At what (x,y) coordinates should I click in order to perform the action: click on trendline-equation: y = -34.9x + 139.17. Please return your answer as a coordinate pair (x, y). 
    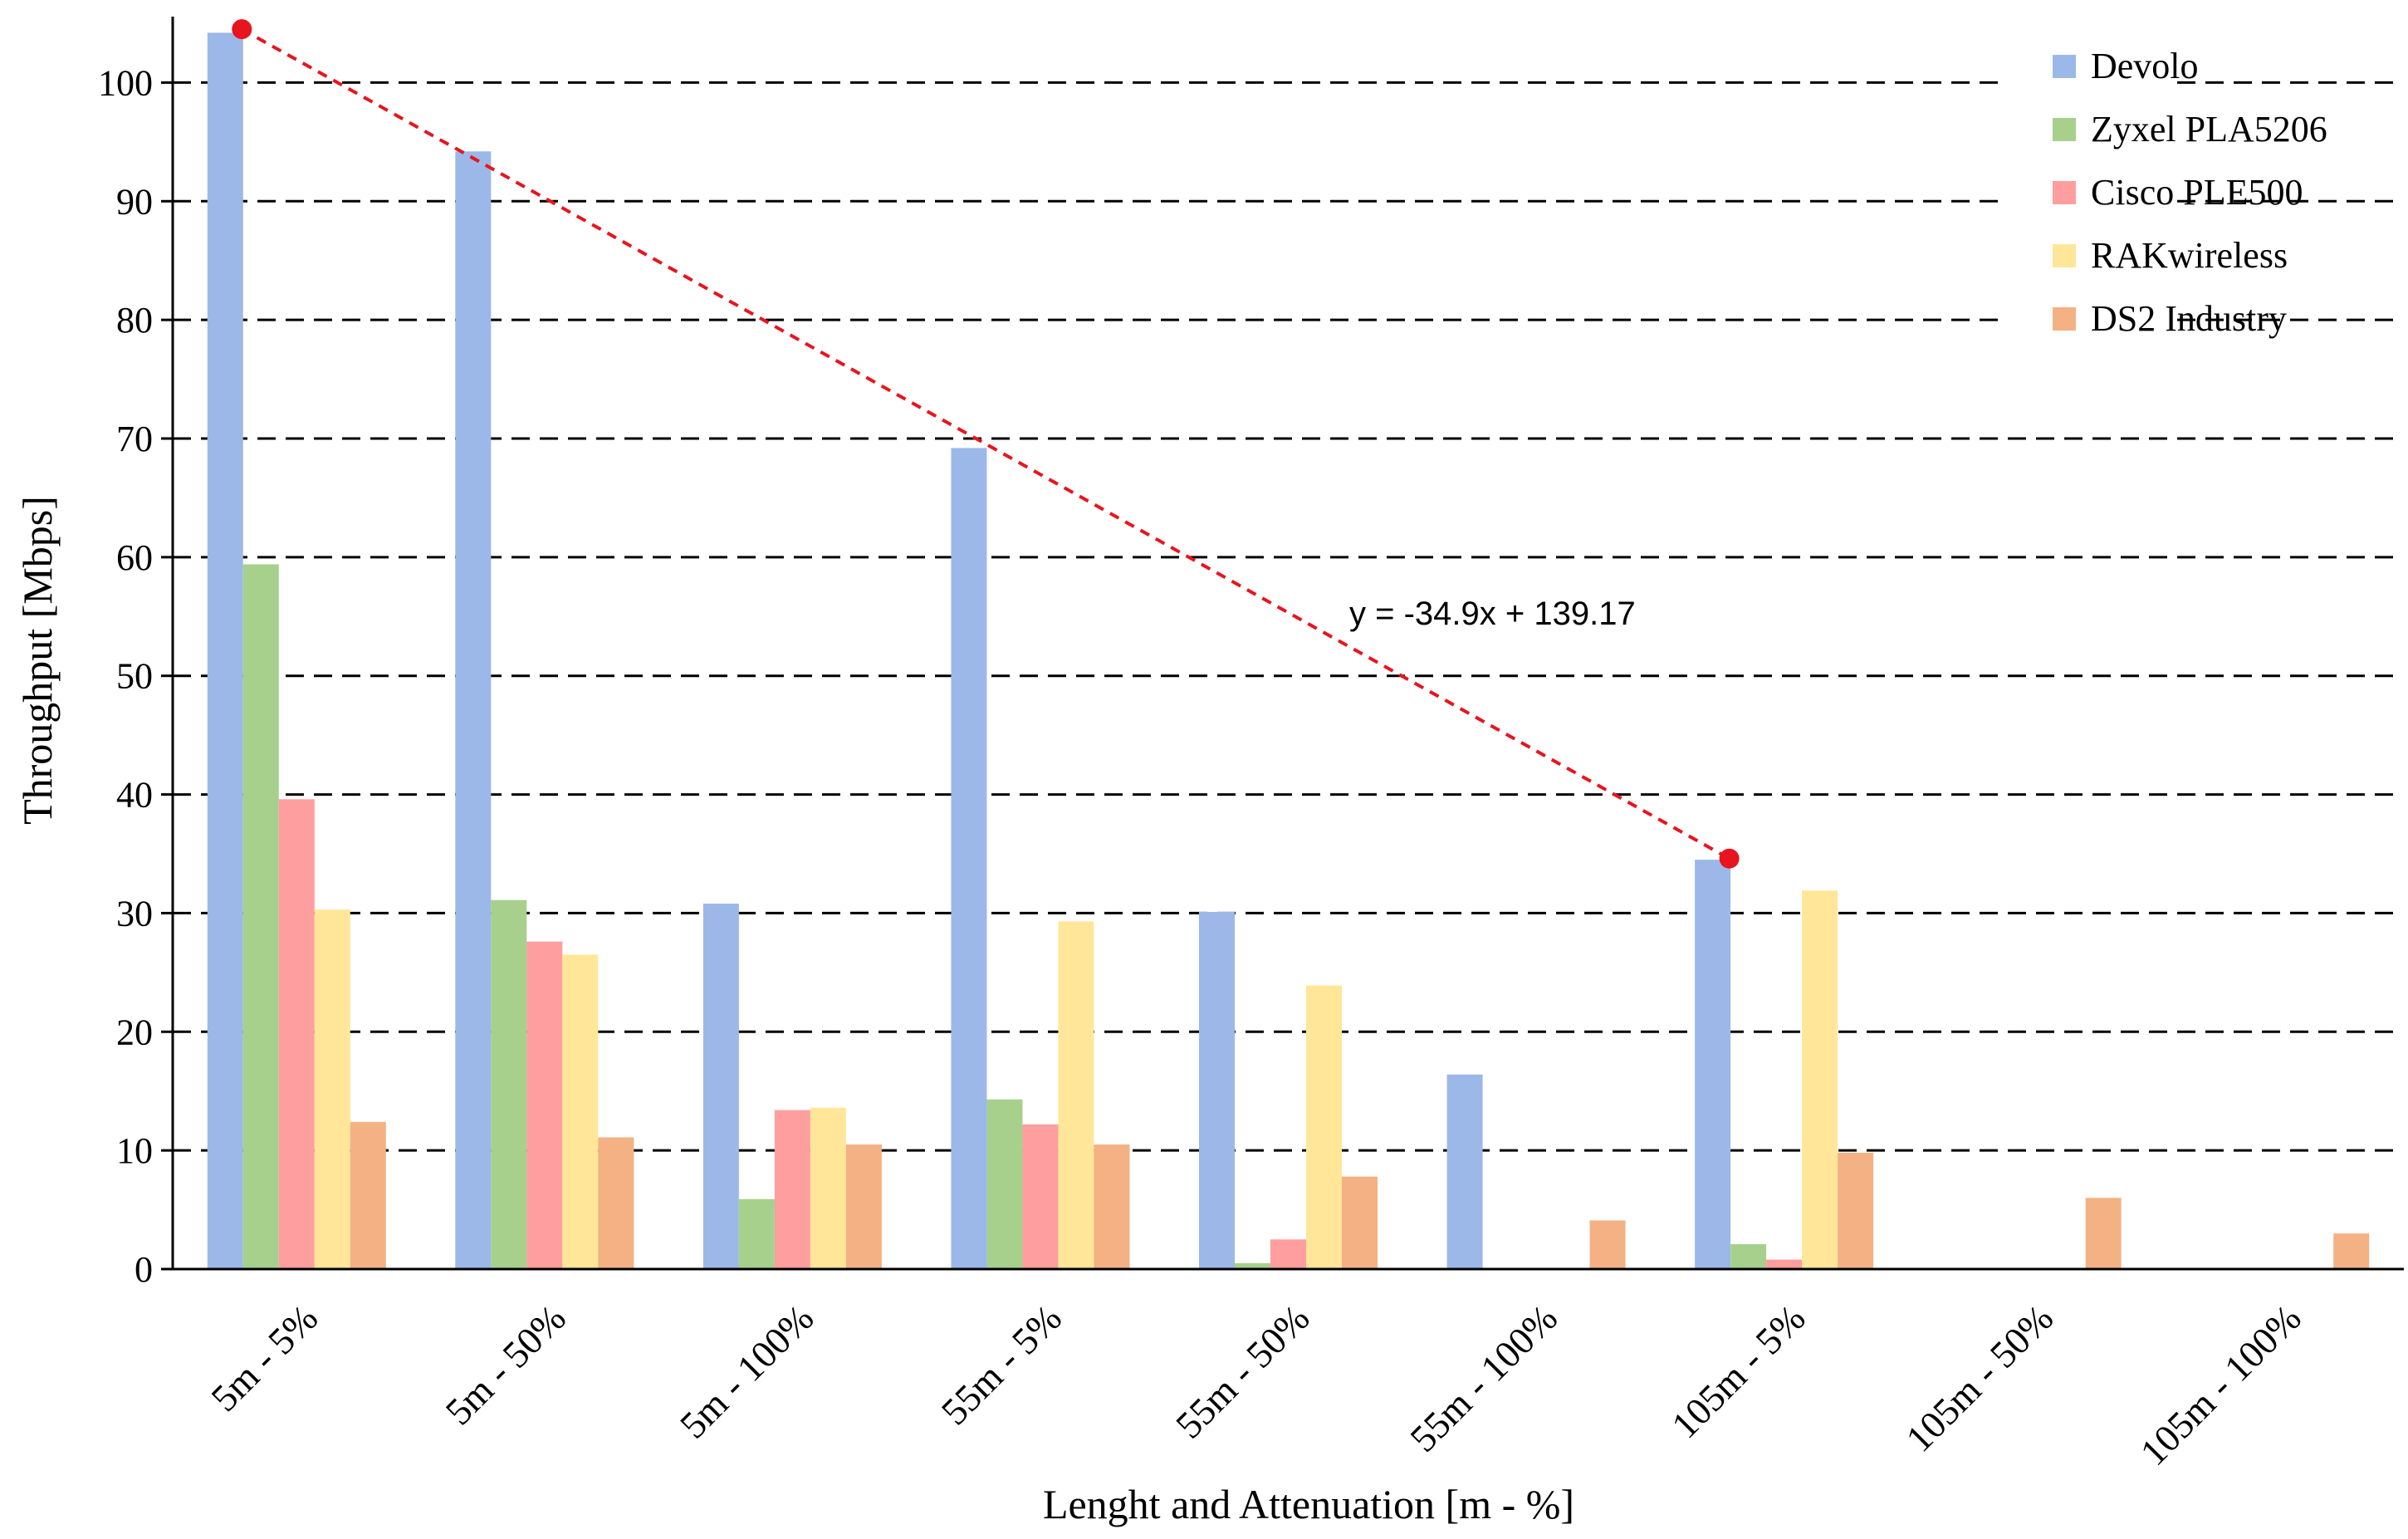
    Looking at the image, I should click on (1492, 614).